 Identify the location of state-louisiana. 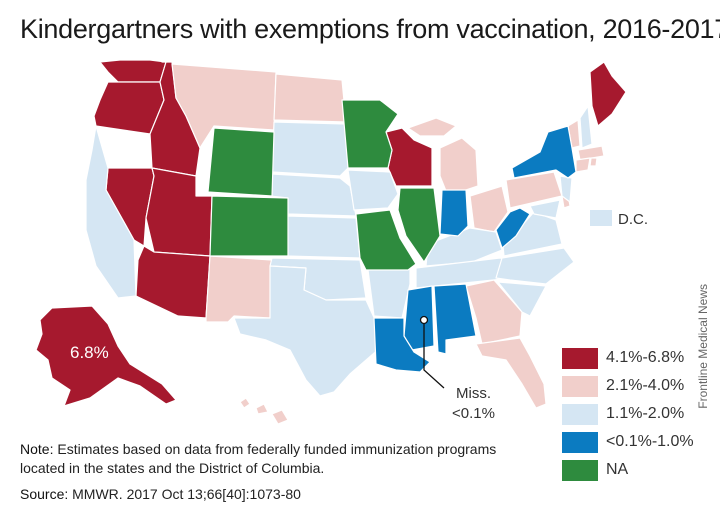
(402, 345).